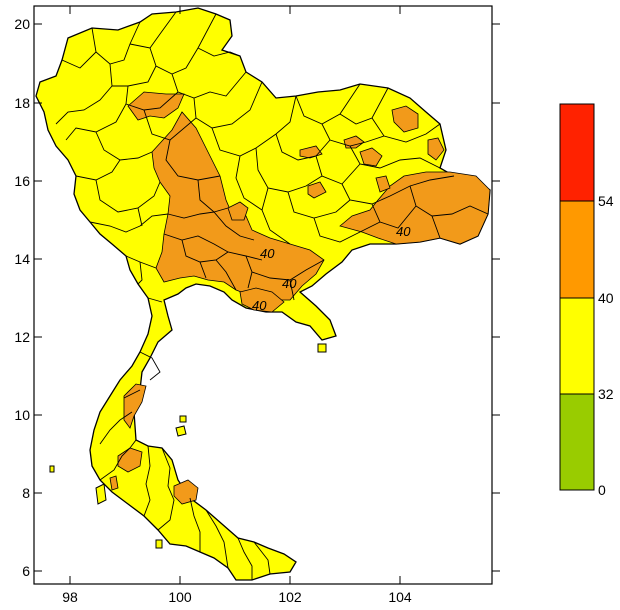 The height and width of the screenshot is (610, 620). I want to click on legend-band-orange, so click(577, 249).